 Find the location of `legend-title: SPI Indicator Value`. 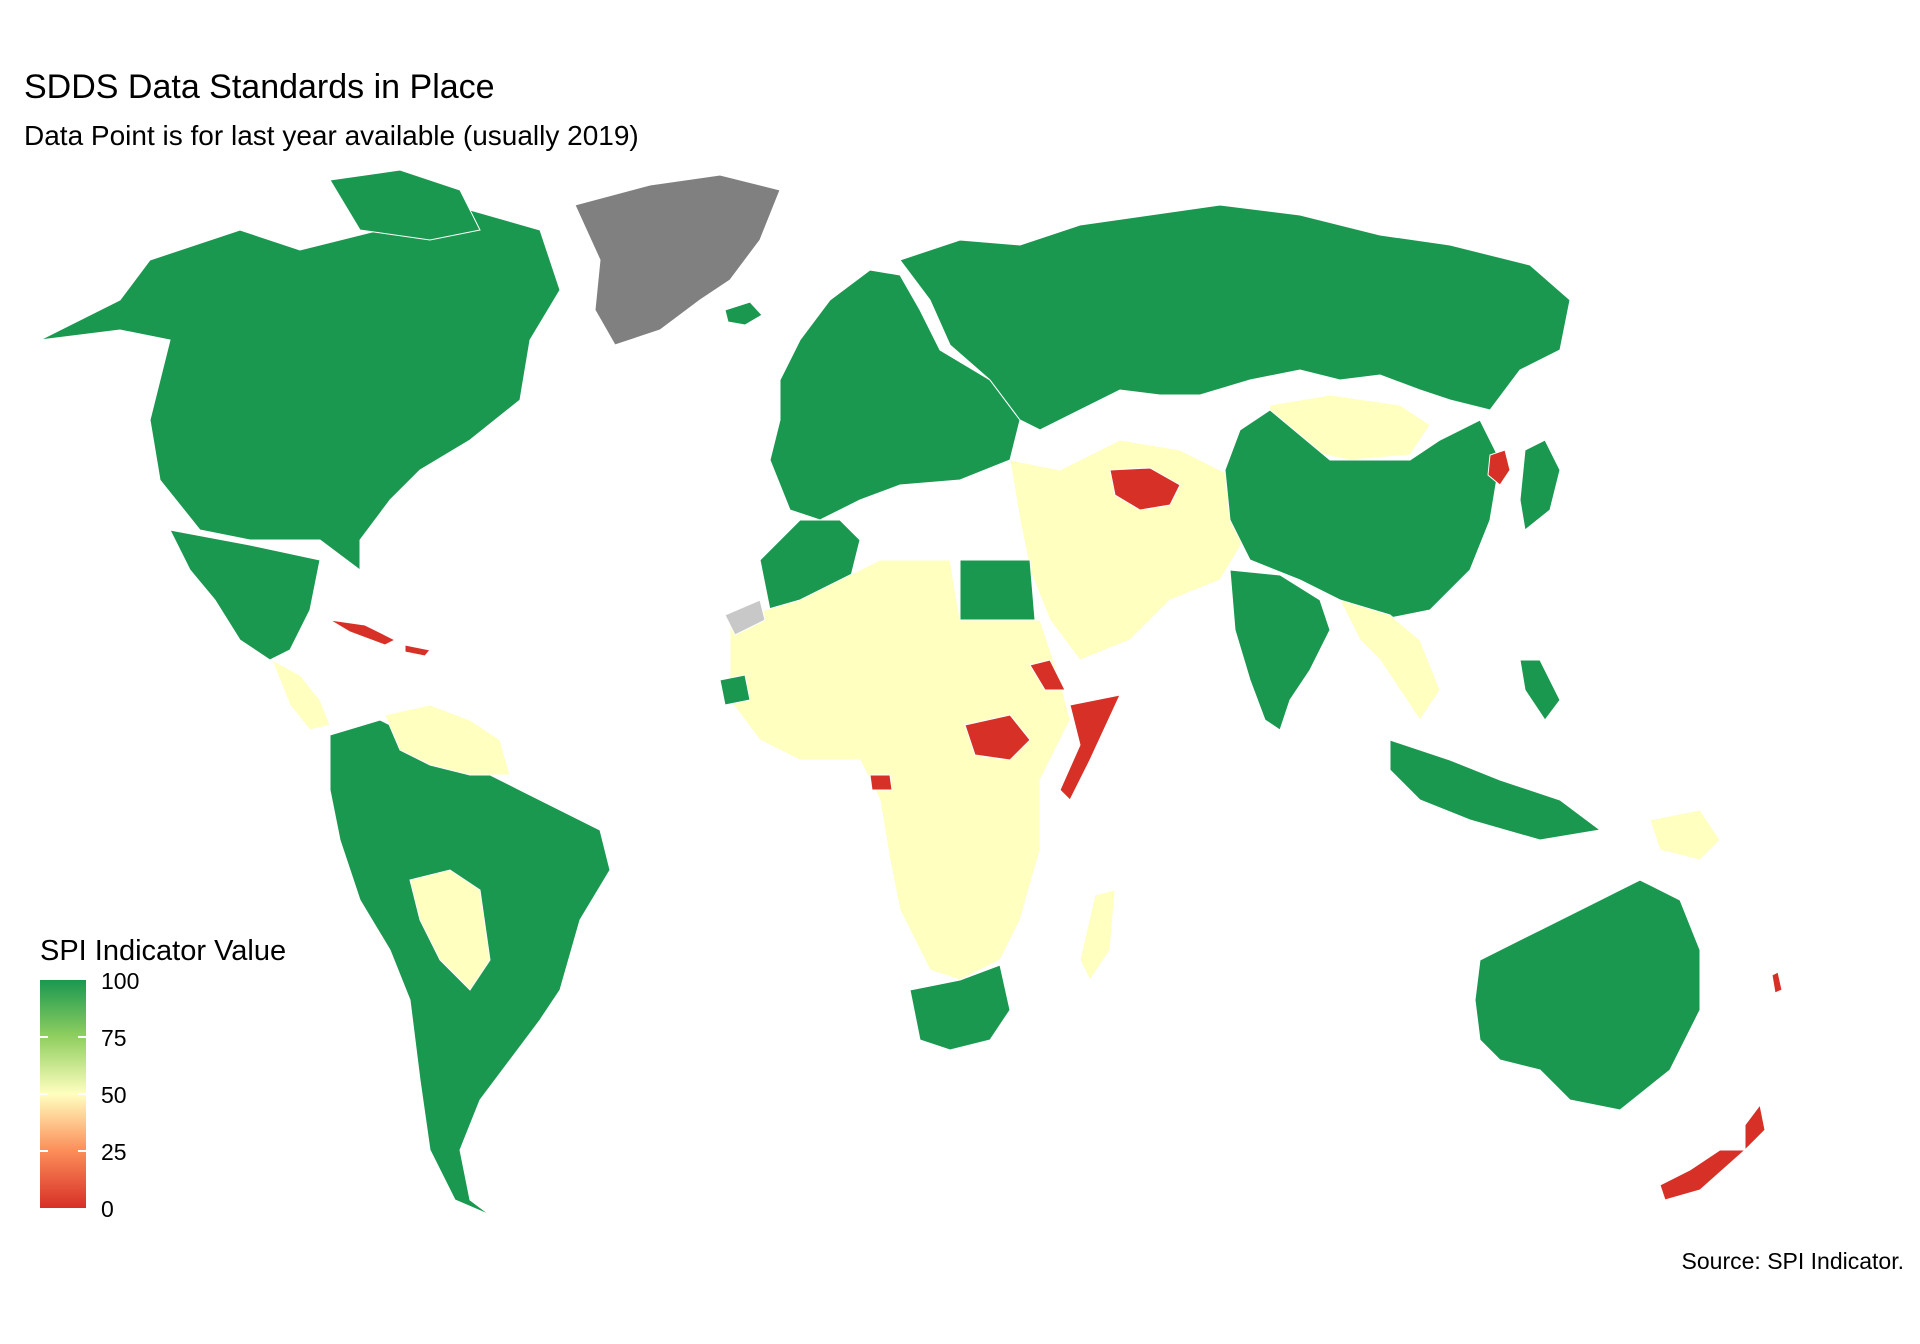

legend-title: SPI Indicator Value is located at coordinates (163, 951).